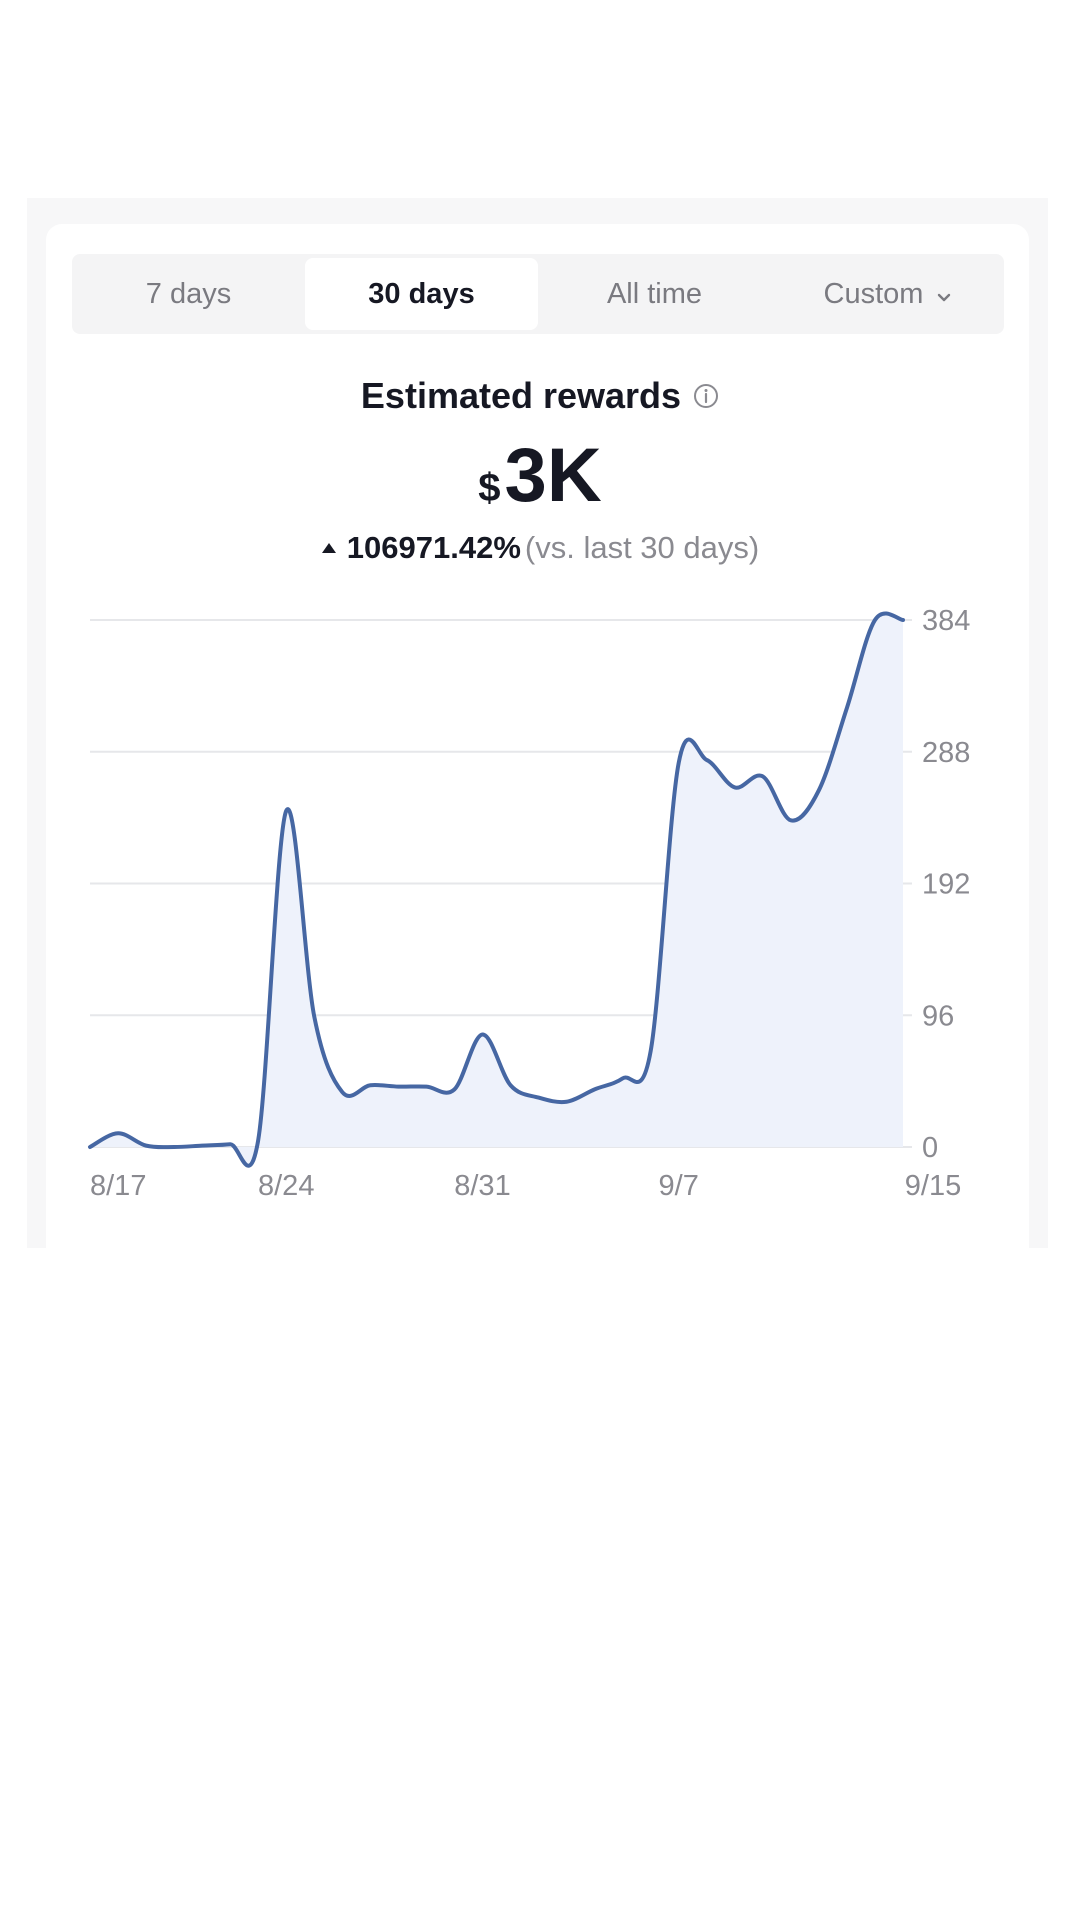  I want to click on tab-label: 7 days, so click(188, 293).